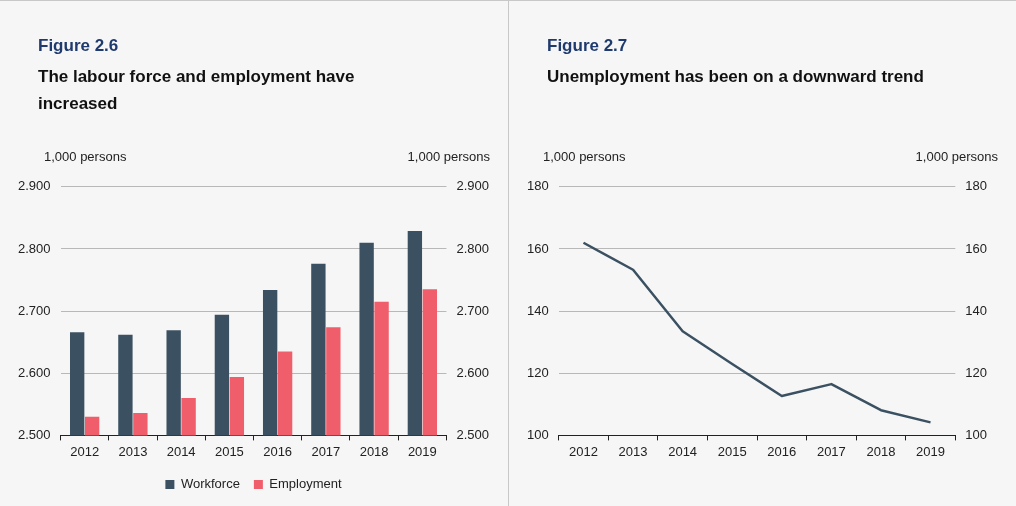  What do you see at coordinates (976, 434) in the screenshot?
I see `y2-tick-label: 100` at bounding box center [976, 434].